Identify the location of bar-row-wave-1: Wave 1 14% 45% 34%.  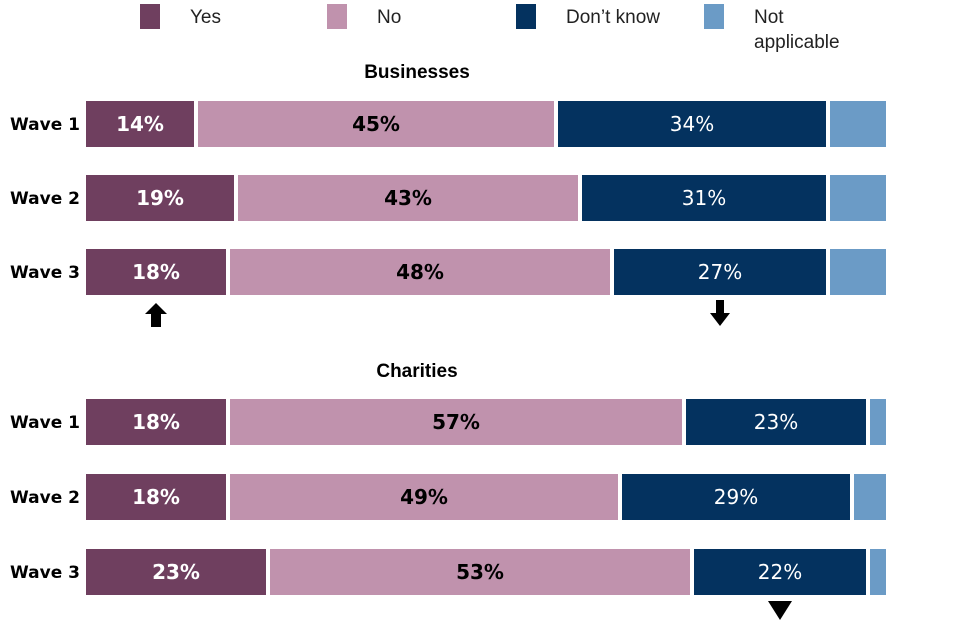
(448, 124).